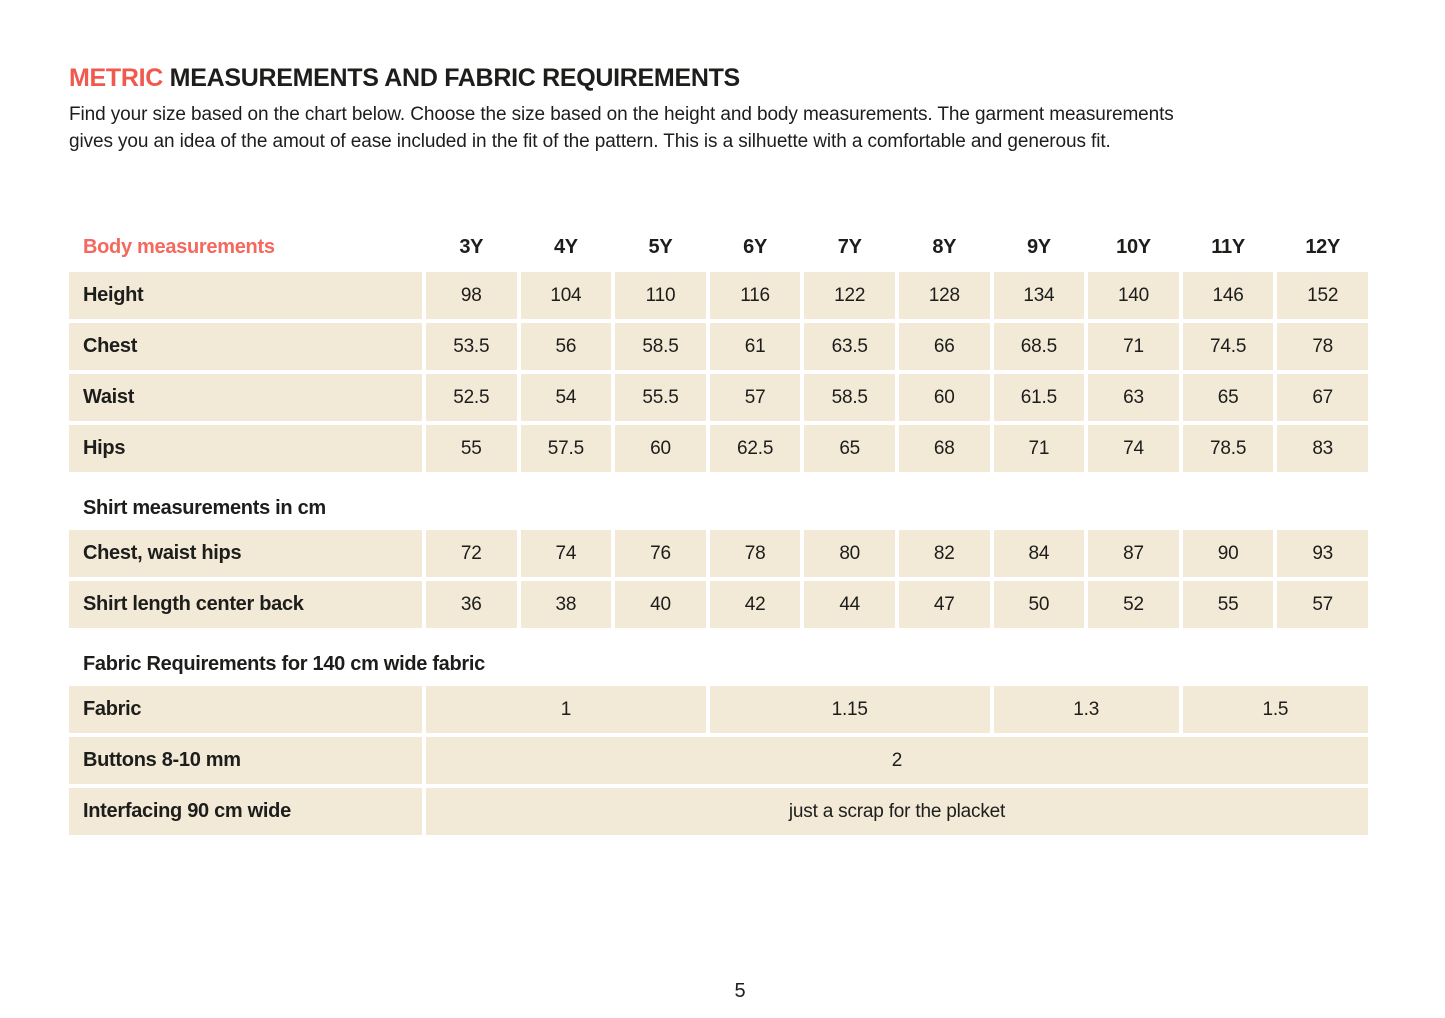 This screenshot has width=1445, height=1018. I want to click on row-label: Buttons 8-10 mm, so click(245, 760).